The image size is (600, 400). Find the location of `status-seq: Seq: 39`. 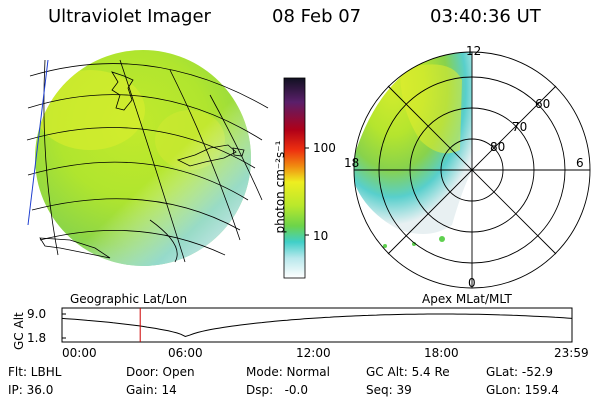

status-seq: Seq: 39 is located at coordinates (389, 390).